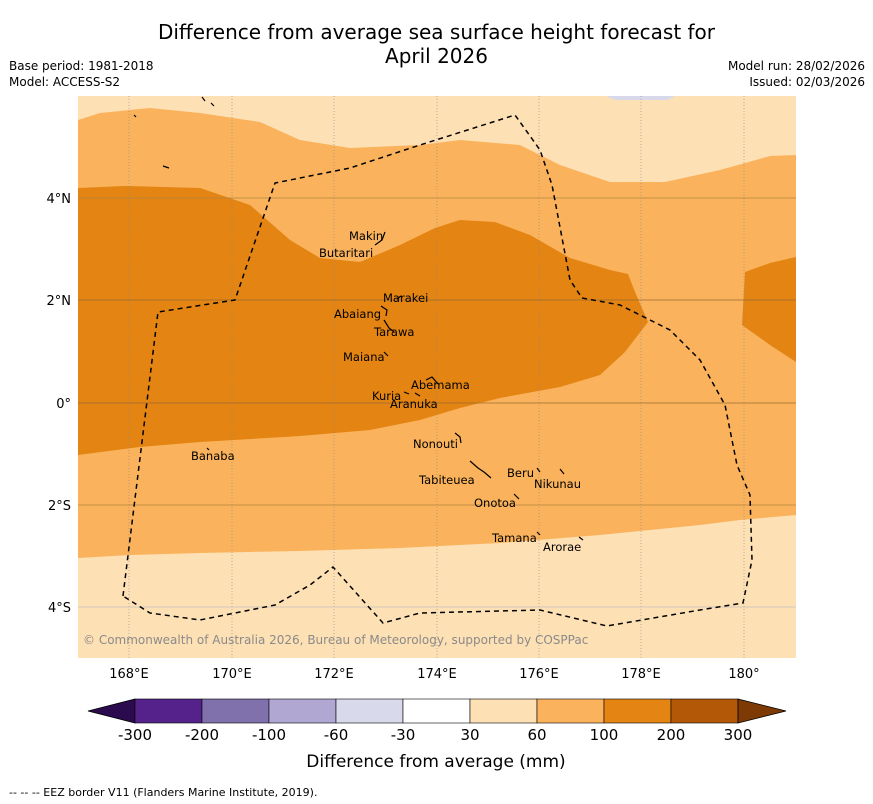 The image size is (873, 804). I want to click on label-kuria: Kuria, so click(386, 396).